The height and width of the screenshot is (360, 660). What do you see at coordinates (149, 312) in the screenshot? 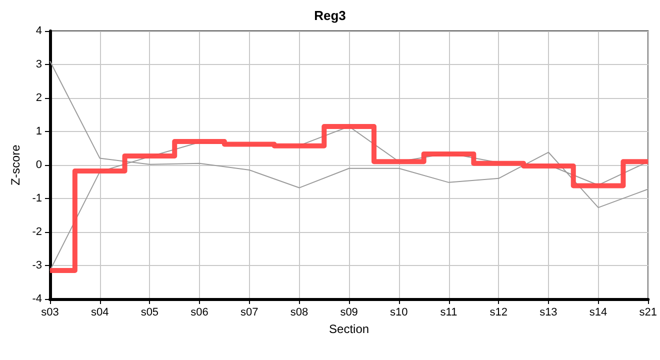
I see `x-tick-label: s05` at bounding box center [149, 312].